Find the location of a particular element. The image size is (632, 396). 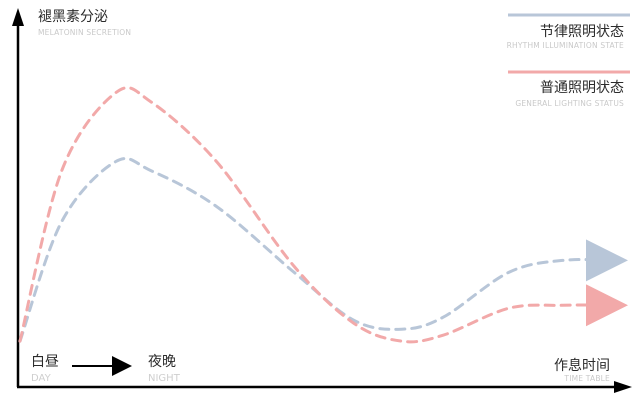

x-axis-arrowhead is located at coordinates (623, 387).